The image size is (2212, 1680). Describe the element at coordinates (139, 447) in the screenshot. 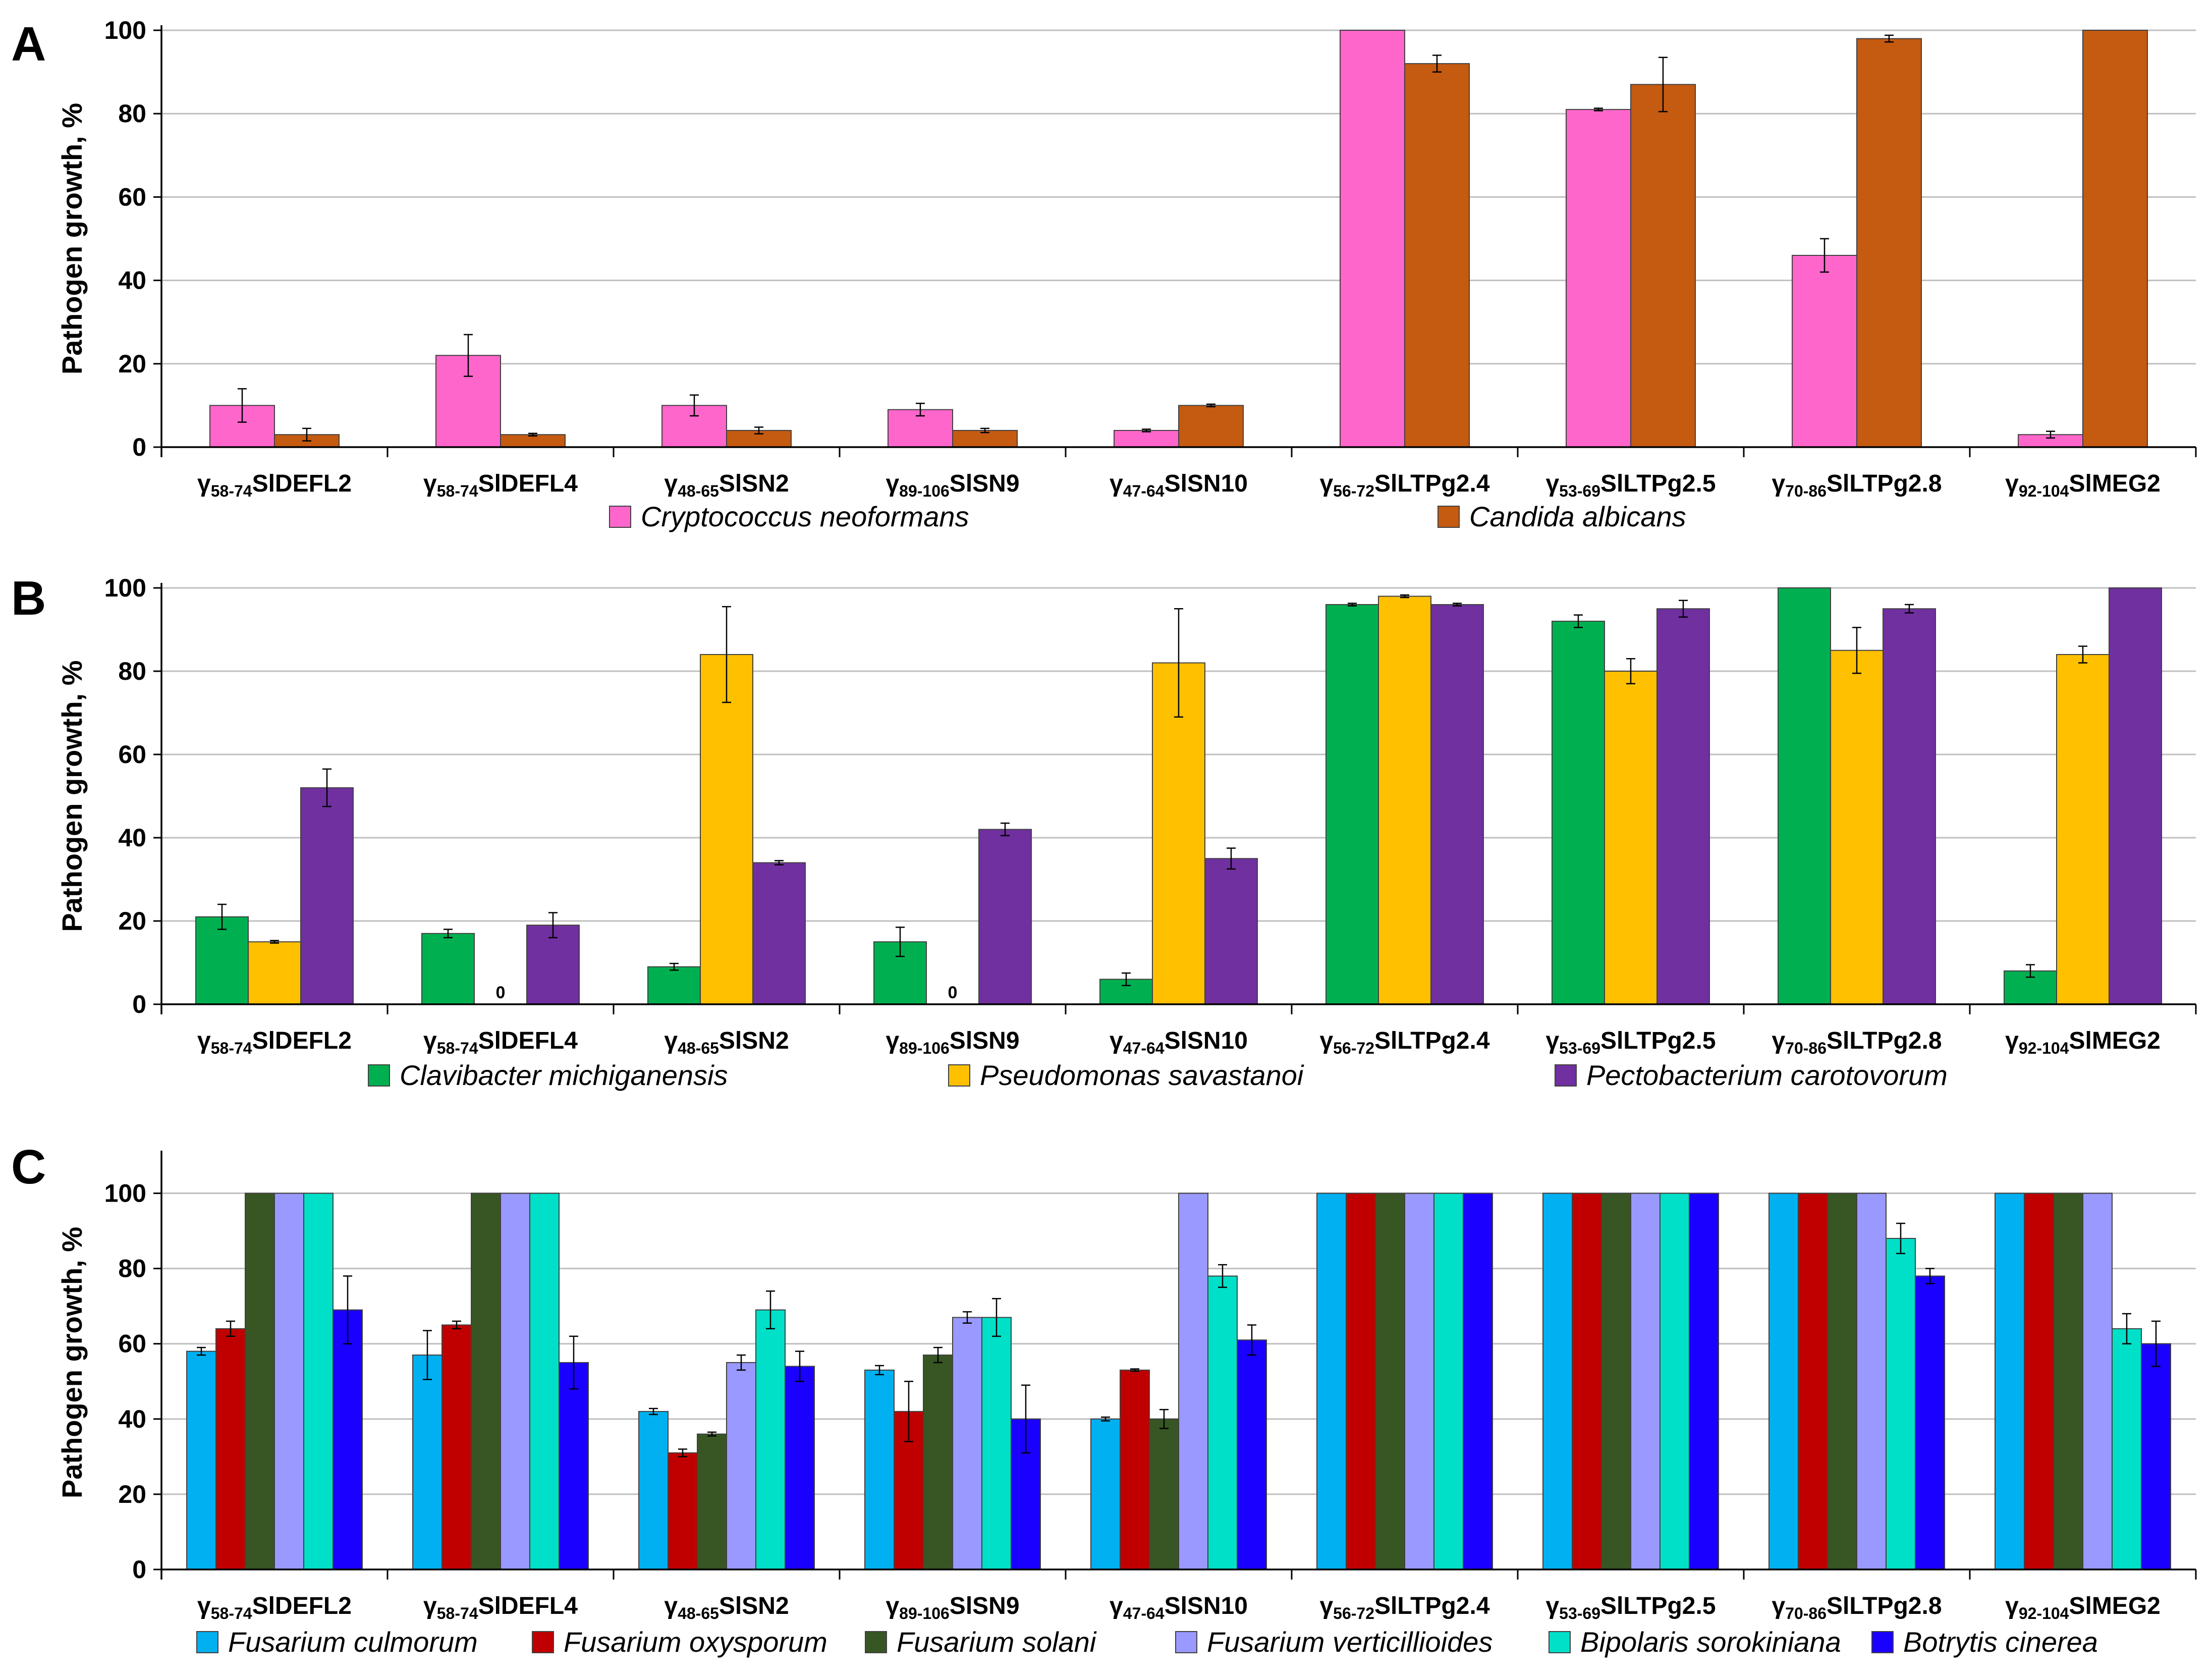

I see `y-tick-label: 0` at that location.